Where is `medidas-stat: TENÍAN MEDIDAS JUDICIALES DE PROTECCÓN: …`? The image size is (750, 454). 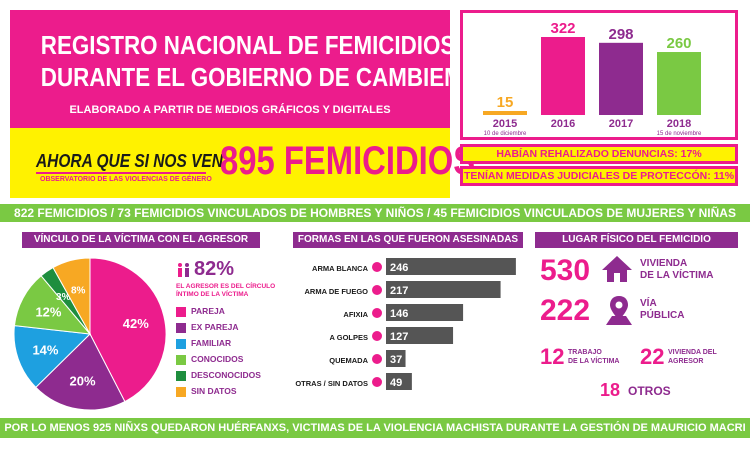 medidas-stat: TENÍAN MEDIDAS JUDICIALES DE PROTECCÓN: … is located at coordinates (599, 176).